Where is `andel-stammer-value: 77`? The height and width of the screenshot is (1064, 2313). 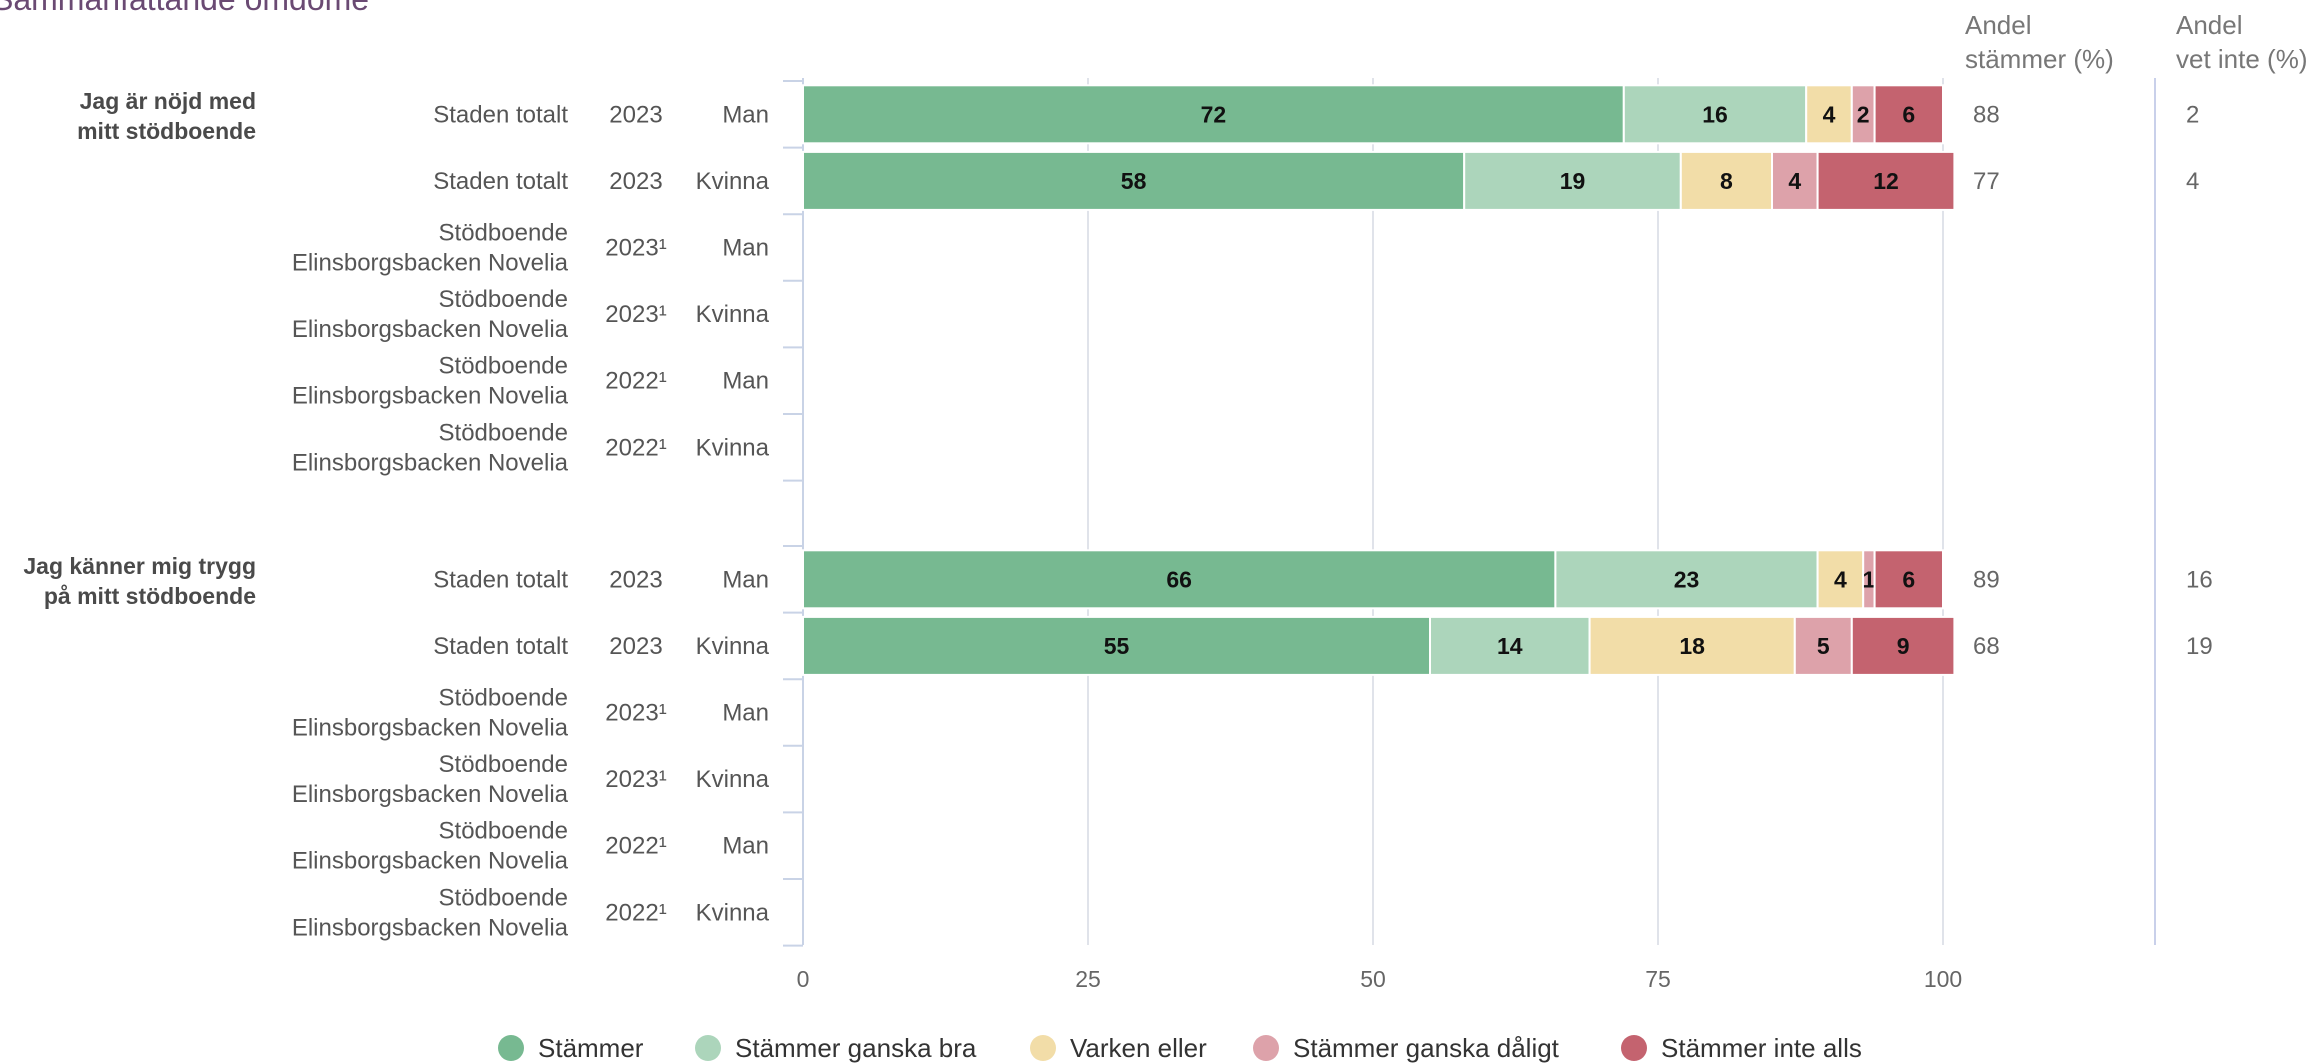
andel-stammer-value: 77 is located at coordinates (1986, 181).